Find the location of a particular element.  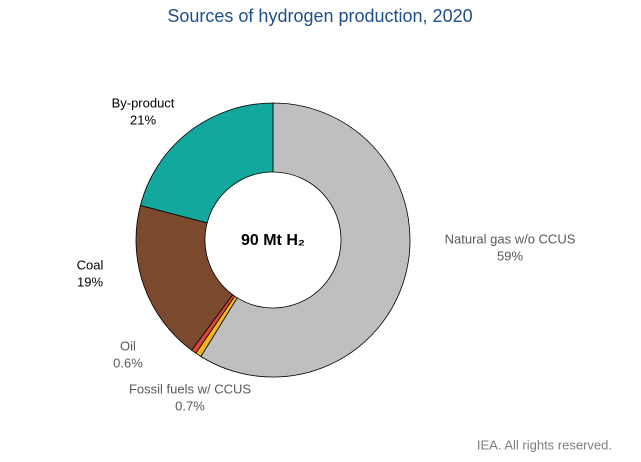

slice-value-label: 59% is located at coordinates (510, 255).